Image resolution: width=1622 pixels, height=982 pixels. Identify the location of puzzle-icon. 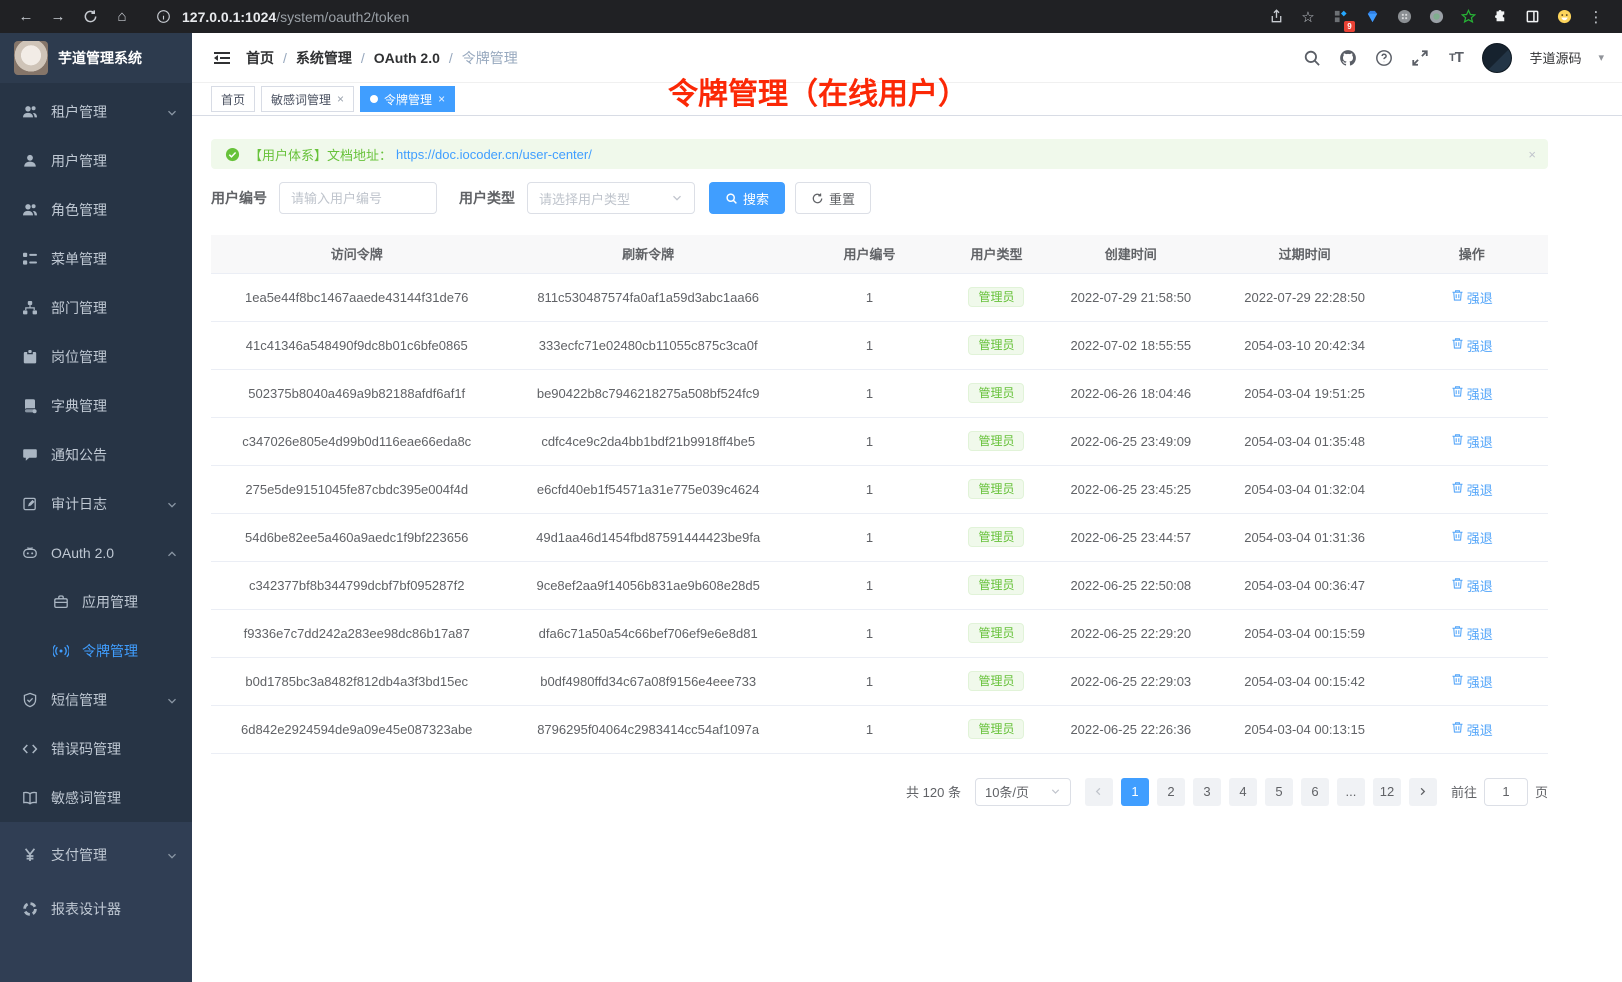
(1500, 17).